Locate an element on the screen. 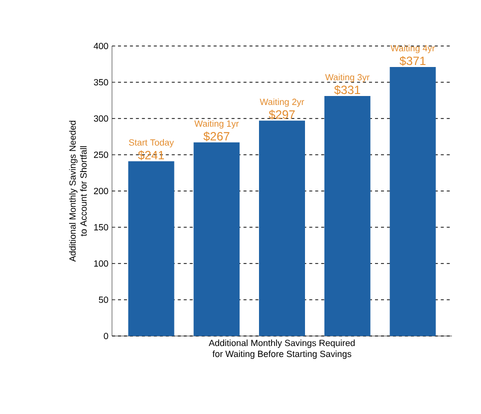 The image size is (481, 414). x-tick-label: Waiting 4yr is located at coordinates (412, 49).